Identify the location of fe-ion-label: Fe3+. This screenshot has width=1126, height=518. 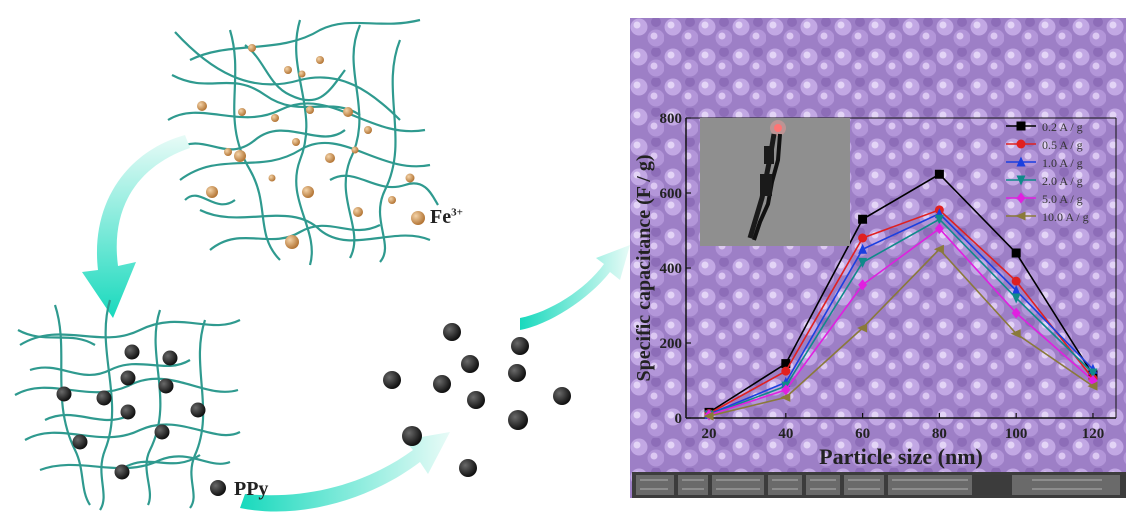
(446, 217).